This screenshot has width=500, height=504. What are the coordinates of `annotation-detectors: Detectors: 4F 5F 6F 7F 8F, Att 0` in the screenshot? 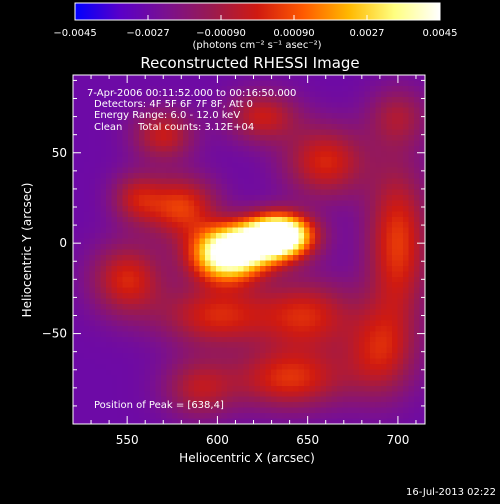 It's located at (173, 104).